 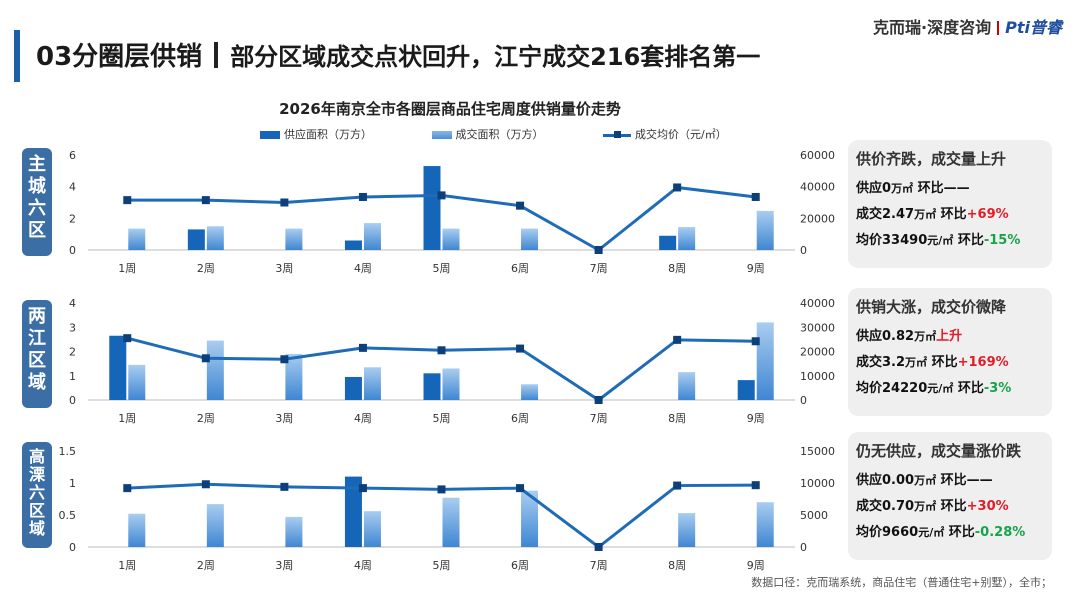 I want to click on supply-value: 0.00, so click(x=898, y=480).